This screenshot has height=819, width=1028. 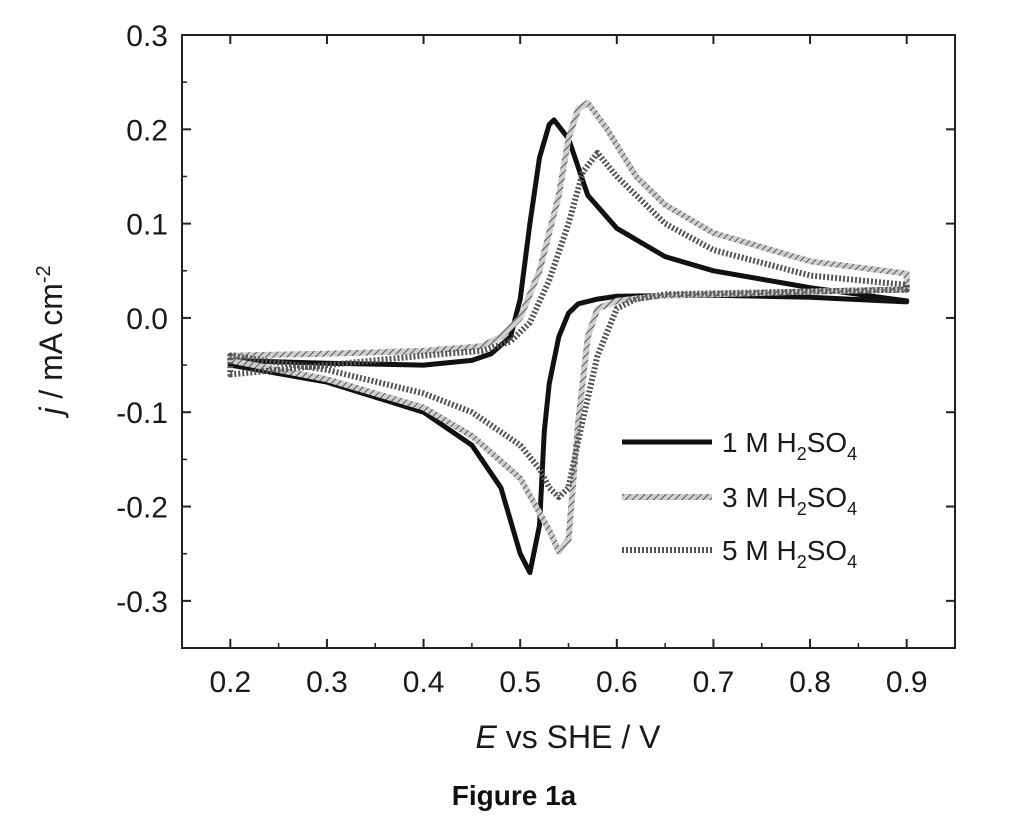 What do you see at coordinates (789, 500) in the screenshot?
I see `legend-label-3m: 3 M H2SO4` at bounding box center [789, 500].